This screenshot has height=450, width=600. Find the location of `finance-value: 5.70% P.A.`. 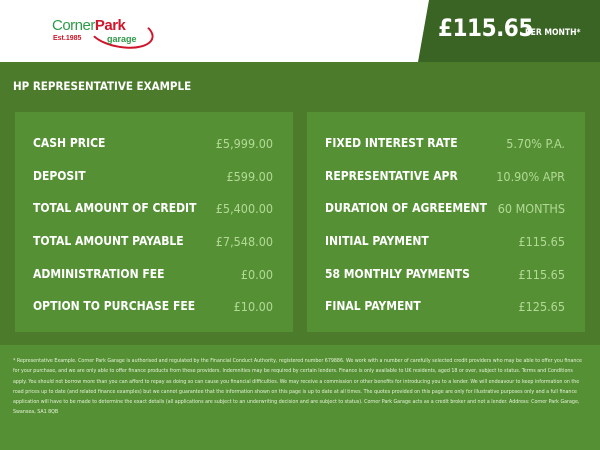

finance-value: 5.70% P.A. is located at coordinates (535, 143).